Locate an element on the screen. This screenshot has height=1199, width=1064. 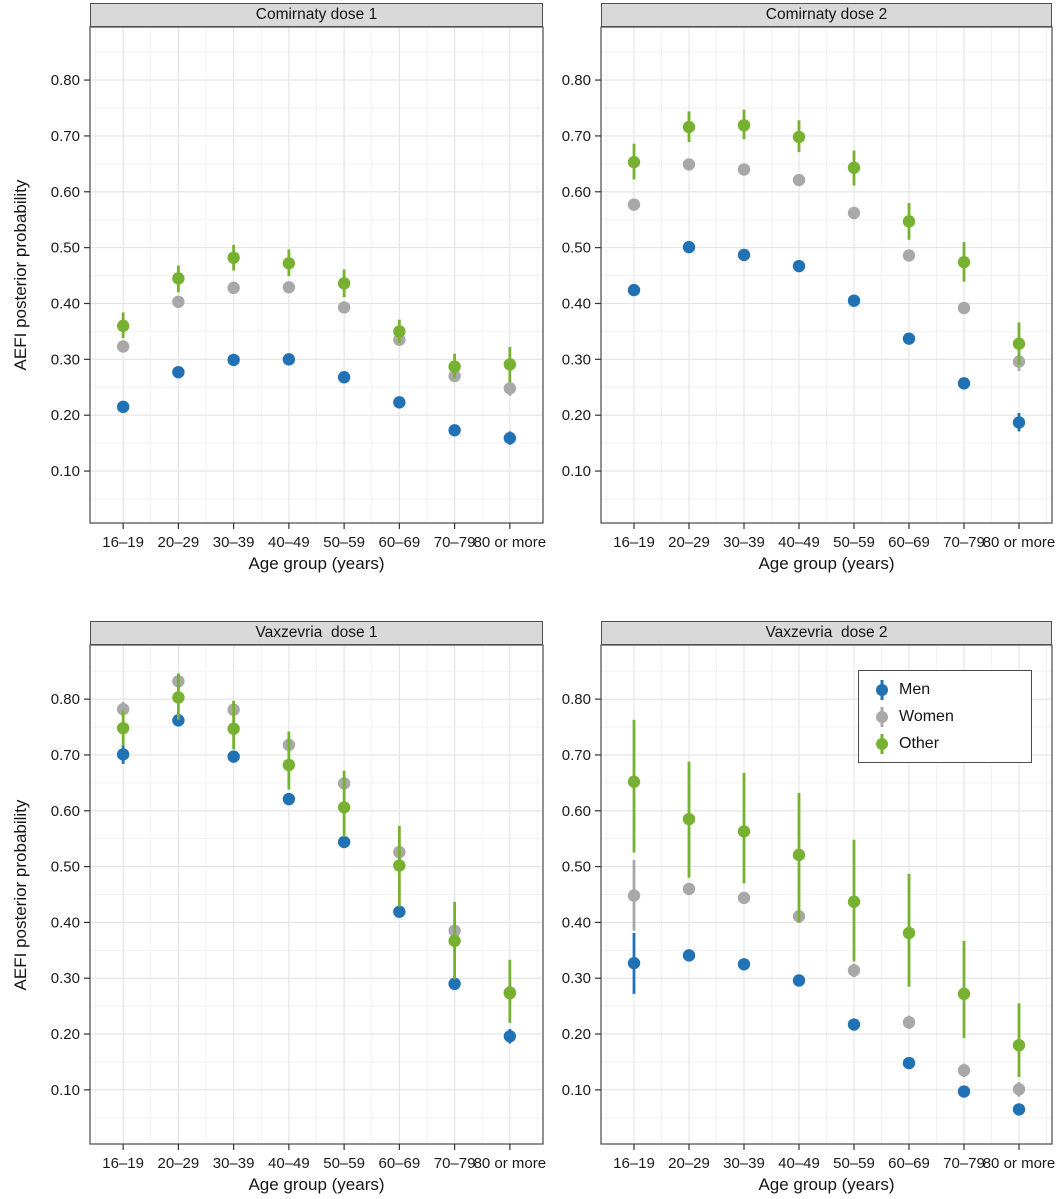
legend-item-women: Women is located at coordinates (952, 717).